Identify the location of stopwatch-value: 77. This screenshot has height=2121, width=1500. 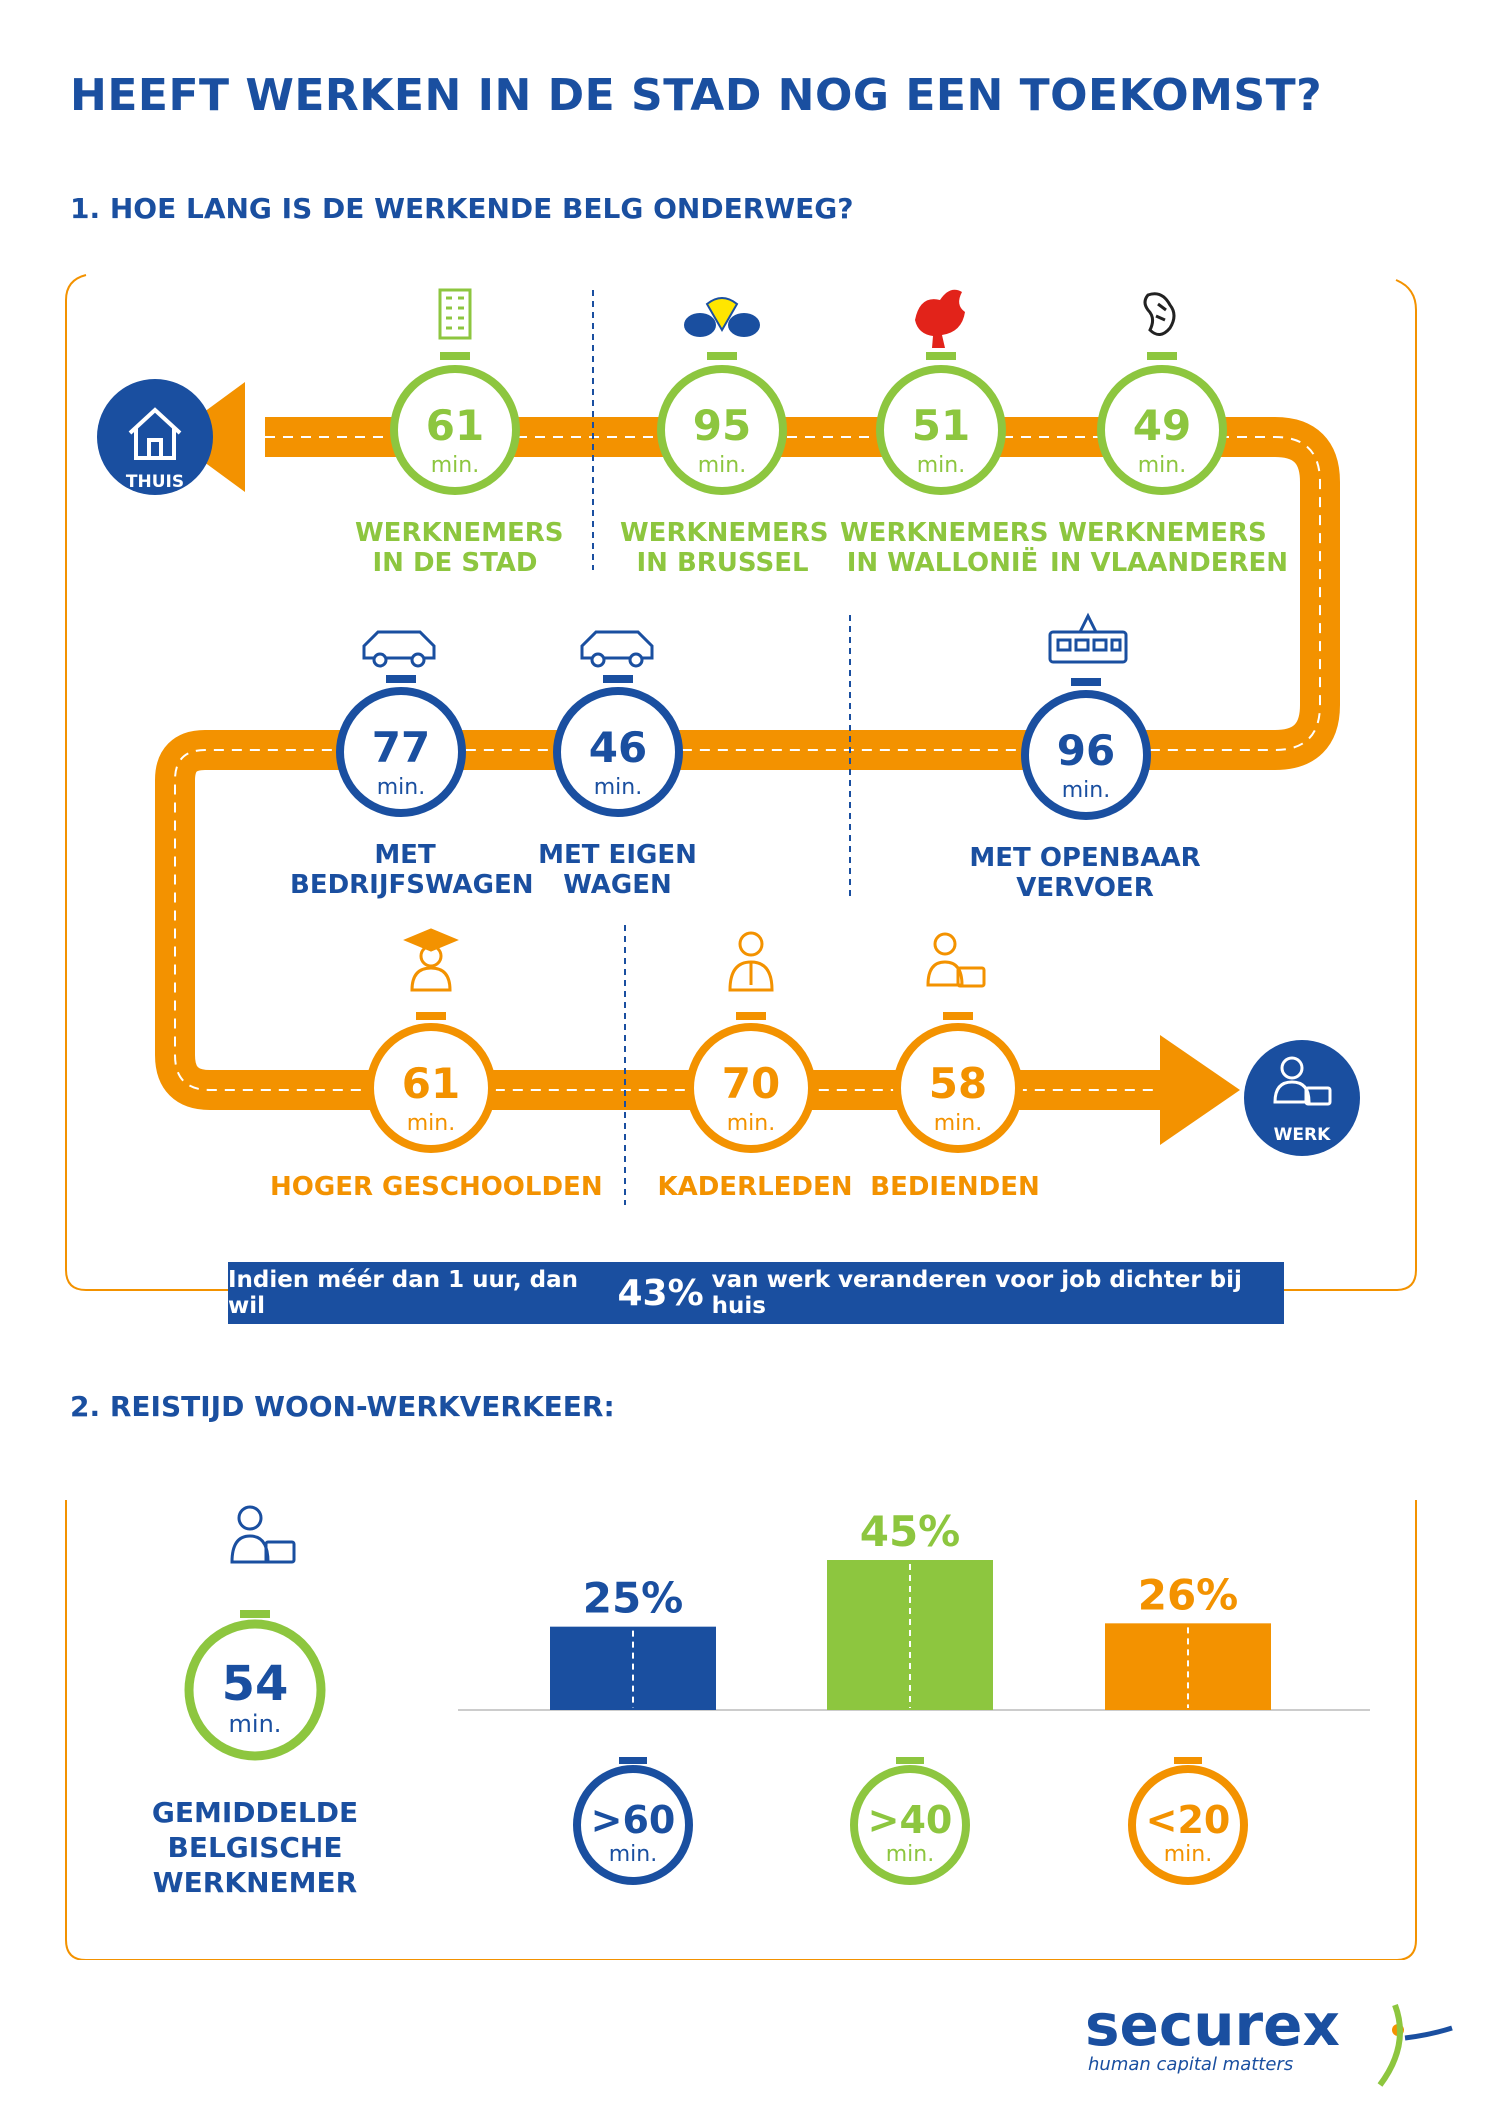
(401, 747).